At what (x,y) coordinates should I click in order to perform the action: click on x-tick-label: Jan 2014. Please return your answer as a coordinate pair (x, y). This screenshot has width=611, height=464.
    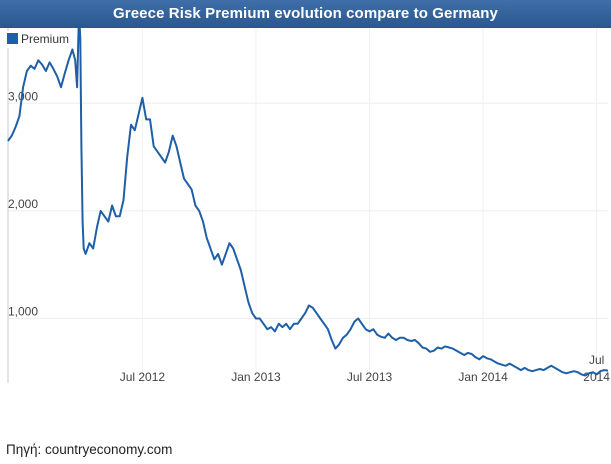
    Looking at the image, I should click on (483, 376).